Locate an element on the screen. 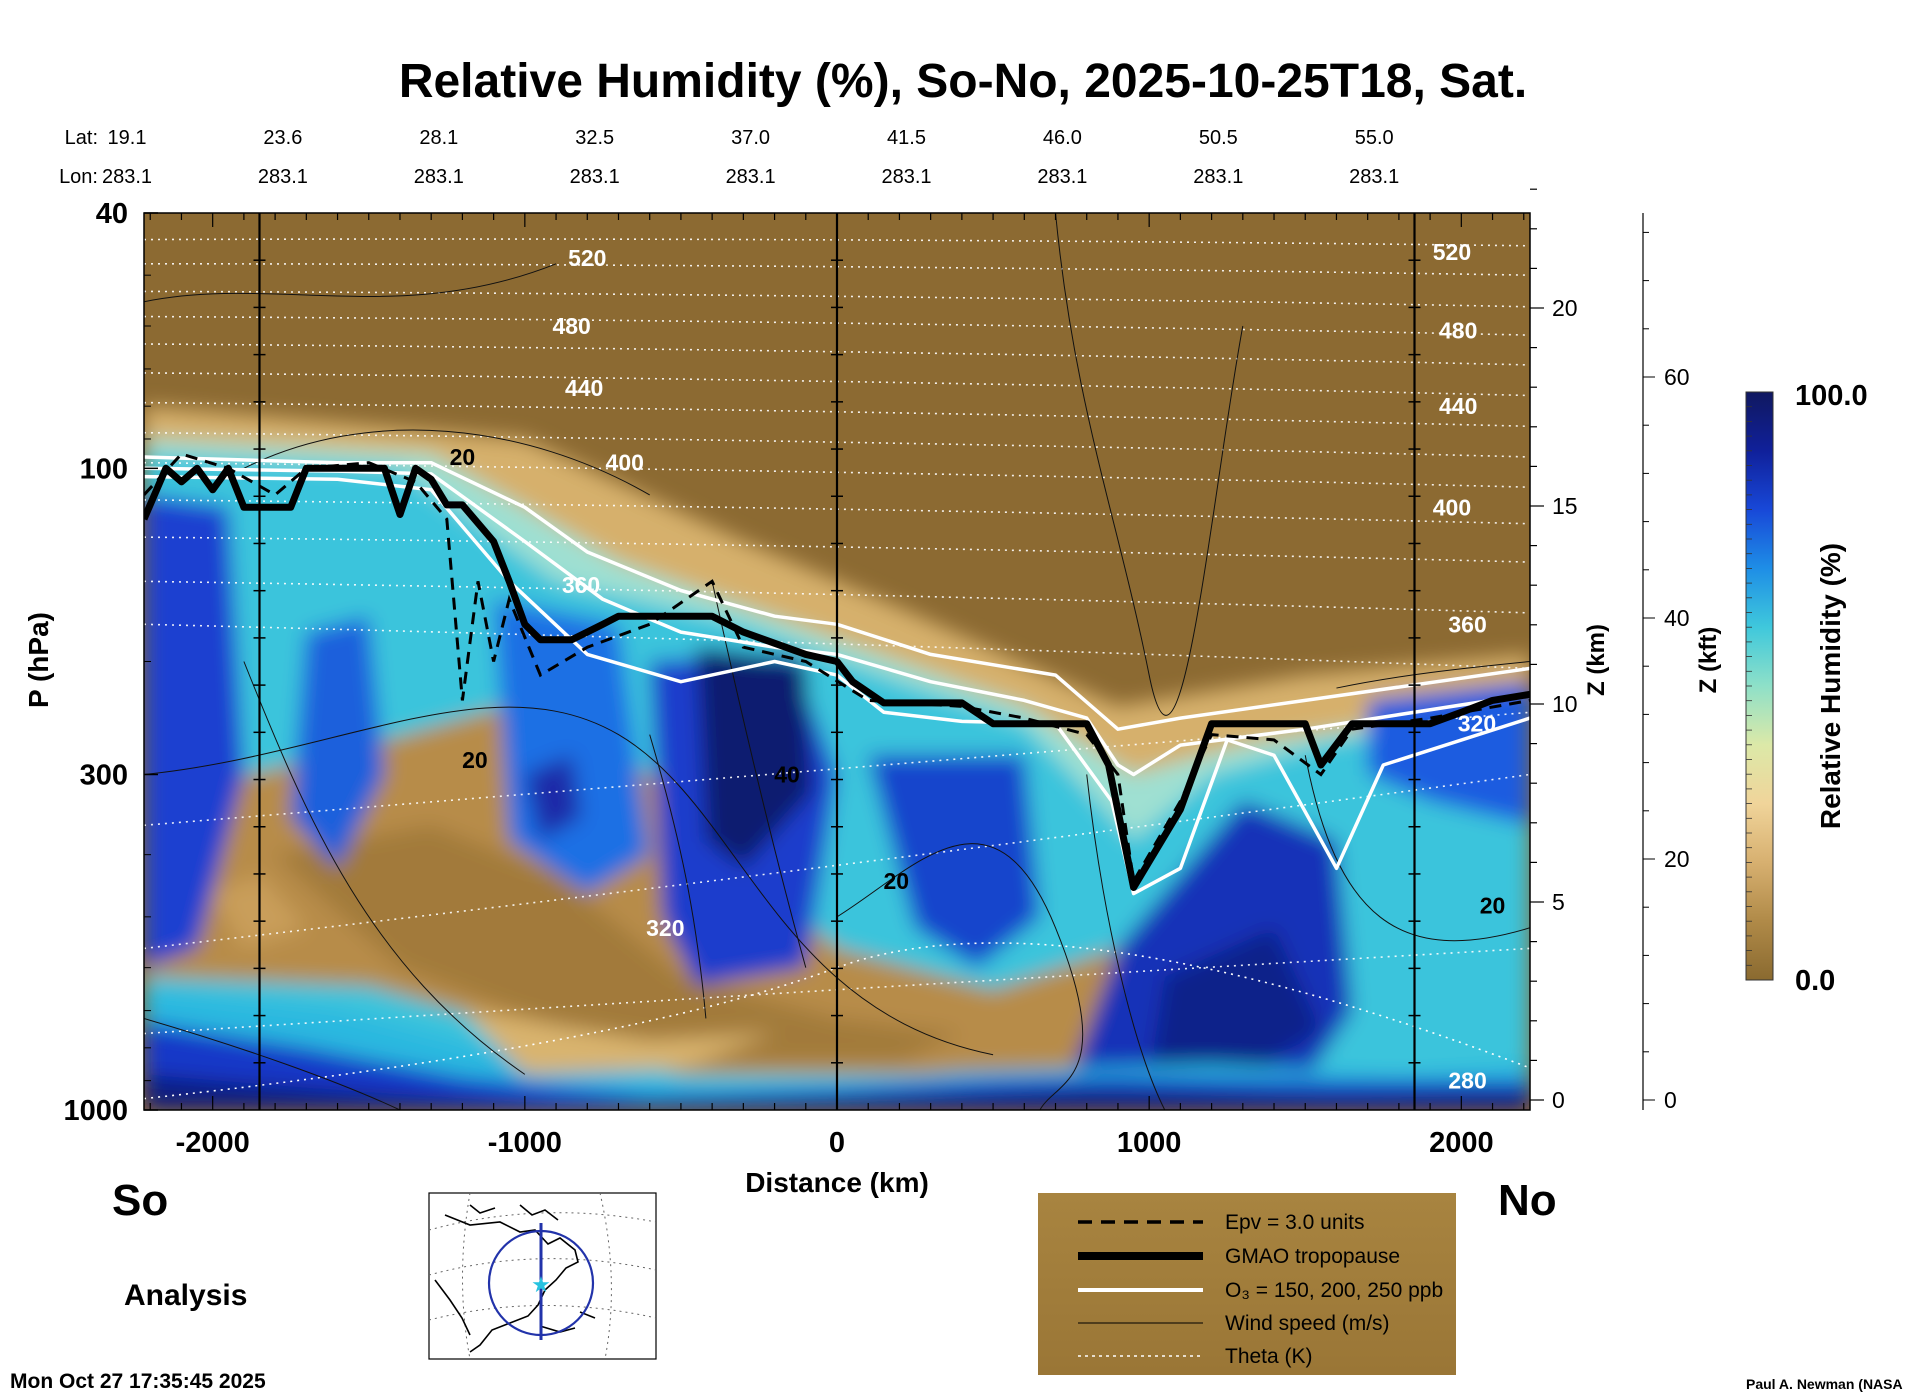 The width and height of the screenshot is (1926, 1394). inset-map: ★ is located at coordinates (542, 1276).